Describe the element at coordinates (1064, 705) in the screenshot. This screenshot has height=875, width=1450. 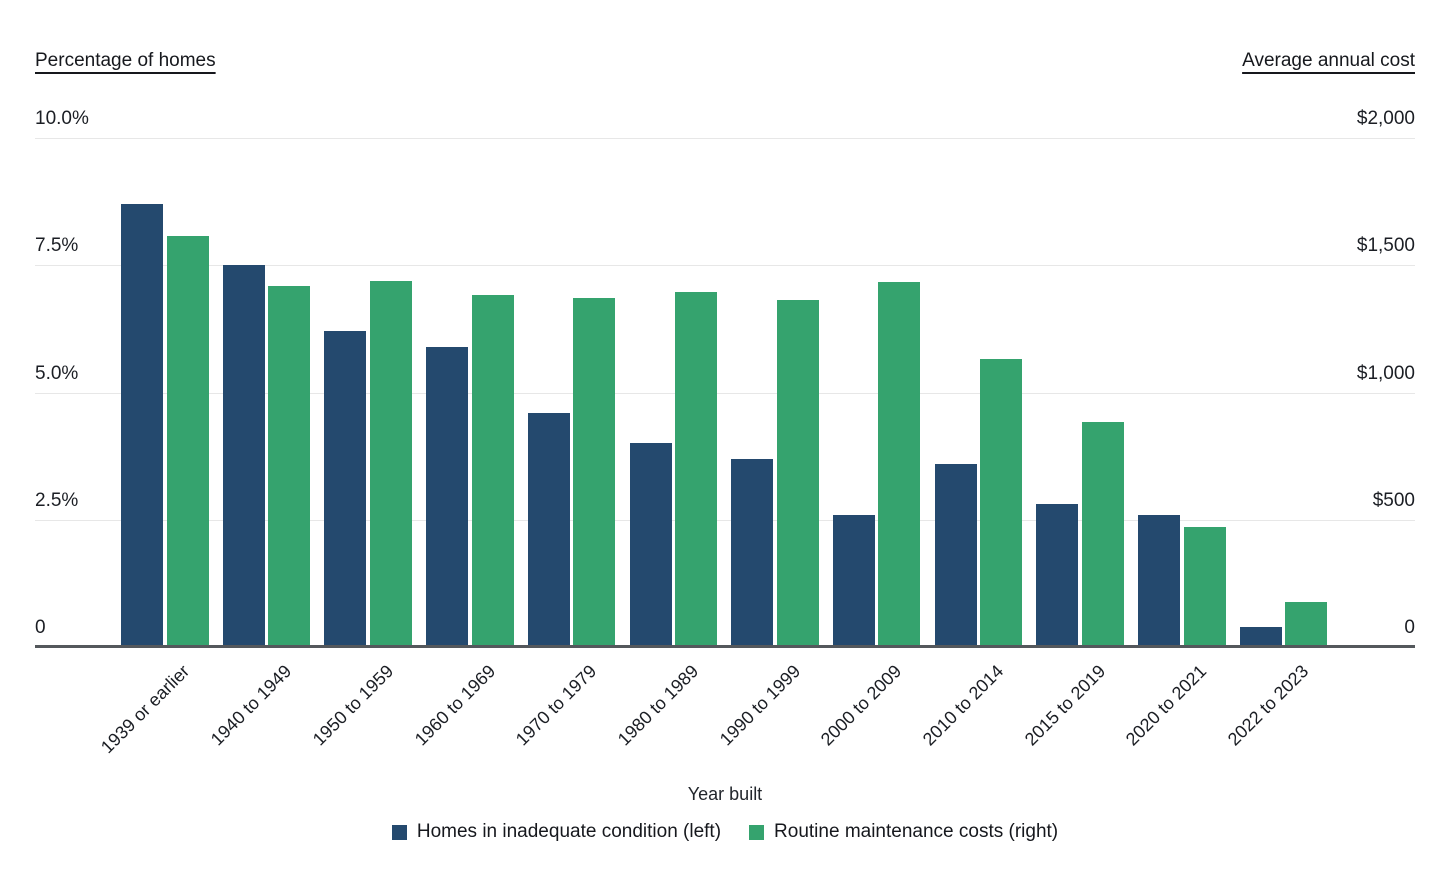
I see `x-tick-label: 2015 to 2019` at that location.